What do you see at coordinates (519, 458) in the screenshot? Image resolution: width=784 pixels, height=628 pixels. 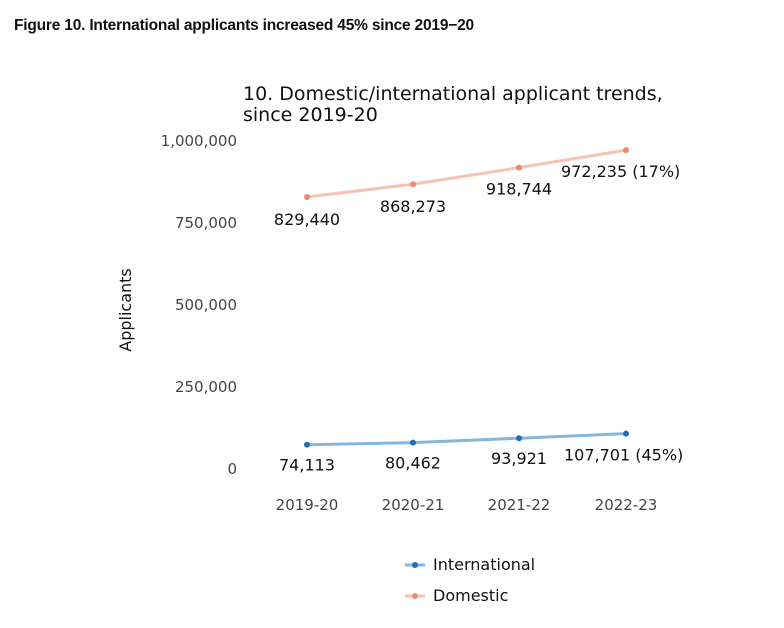 I see `data-label: 93,921` at bounding box center [519, 458].